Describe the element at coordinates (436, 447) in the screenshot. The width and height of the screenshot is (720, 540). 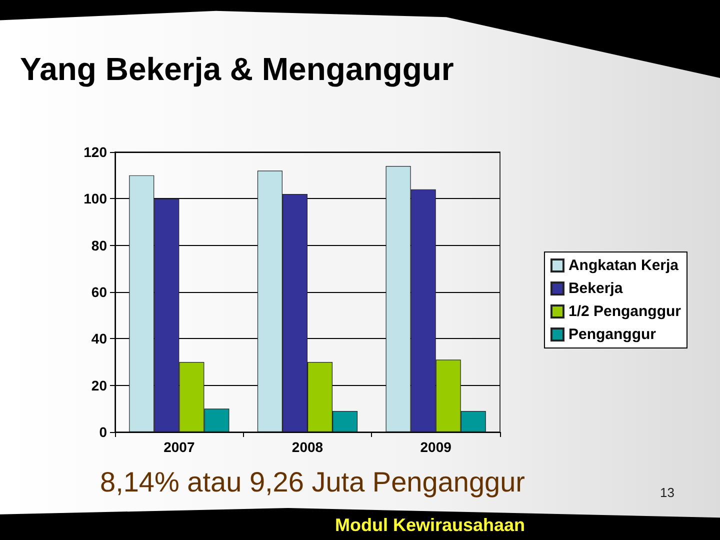
I see `x-tick-label: 2009` at that location.